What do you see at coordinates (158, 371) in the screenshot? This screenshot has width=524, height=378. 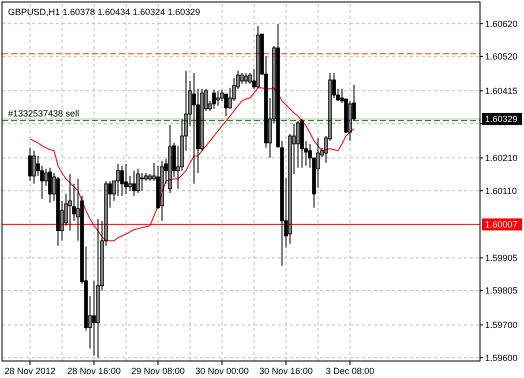 I see `x-tick-label: 29 Nov 08:00` at bounding box center [158, 371].